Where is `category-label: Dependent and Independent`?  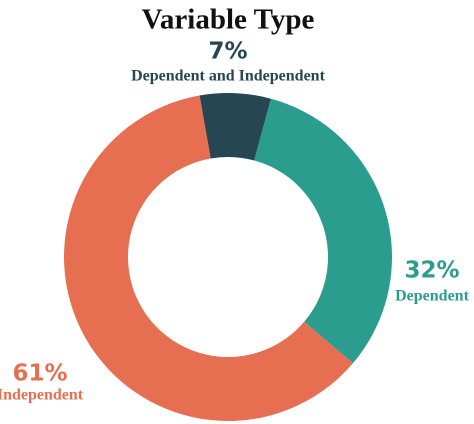 category-label: Dependent and Independent is located at coordinates (228, 76).